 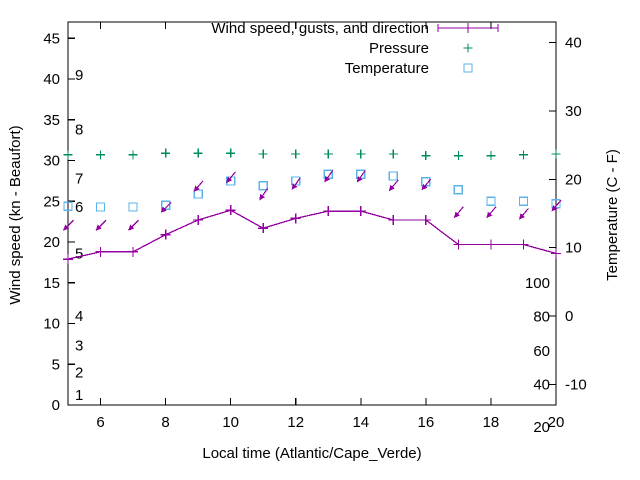 What do you see at coordinates (51, 201) in the screenshot?
I see `y-tick-label: 25` at bounding box center [51, 201].